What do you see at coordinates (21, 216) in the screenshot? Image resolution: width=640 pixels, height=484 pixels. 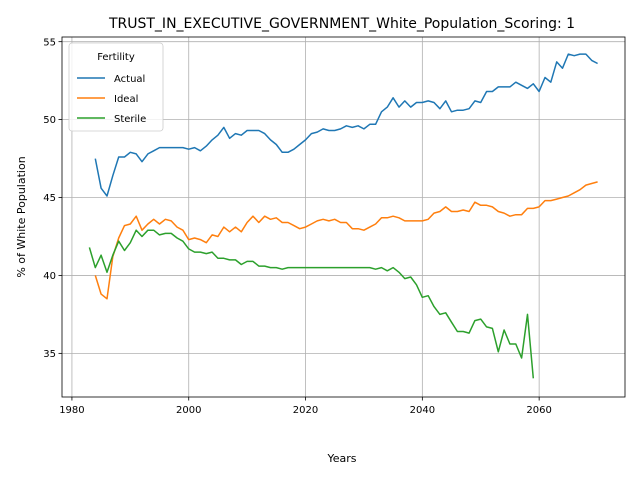 I see `y-axis-label: % of White Population` at bounding box center [21, 216].